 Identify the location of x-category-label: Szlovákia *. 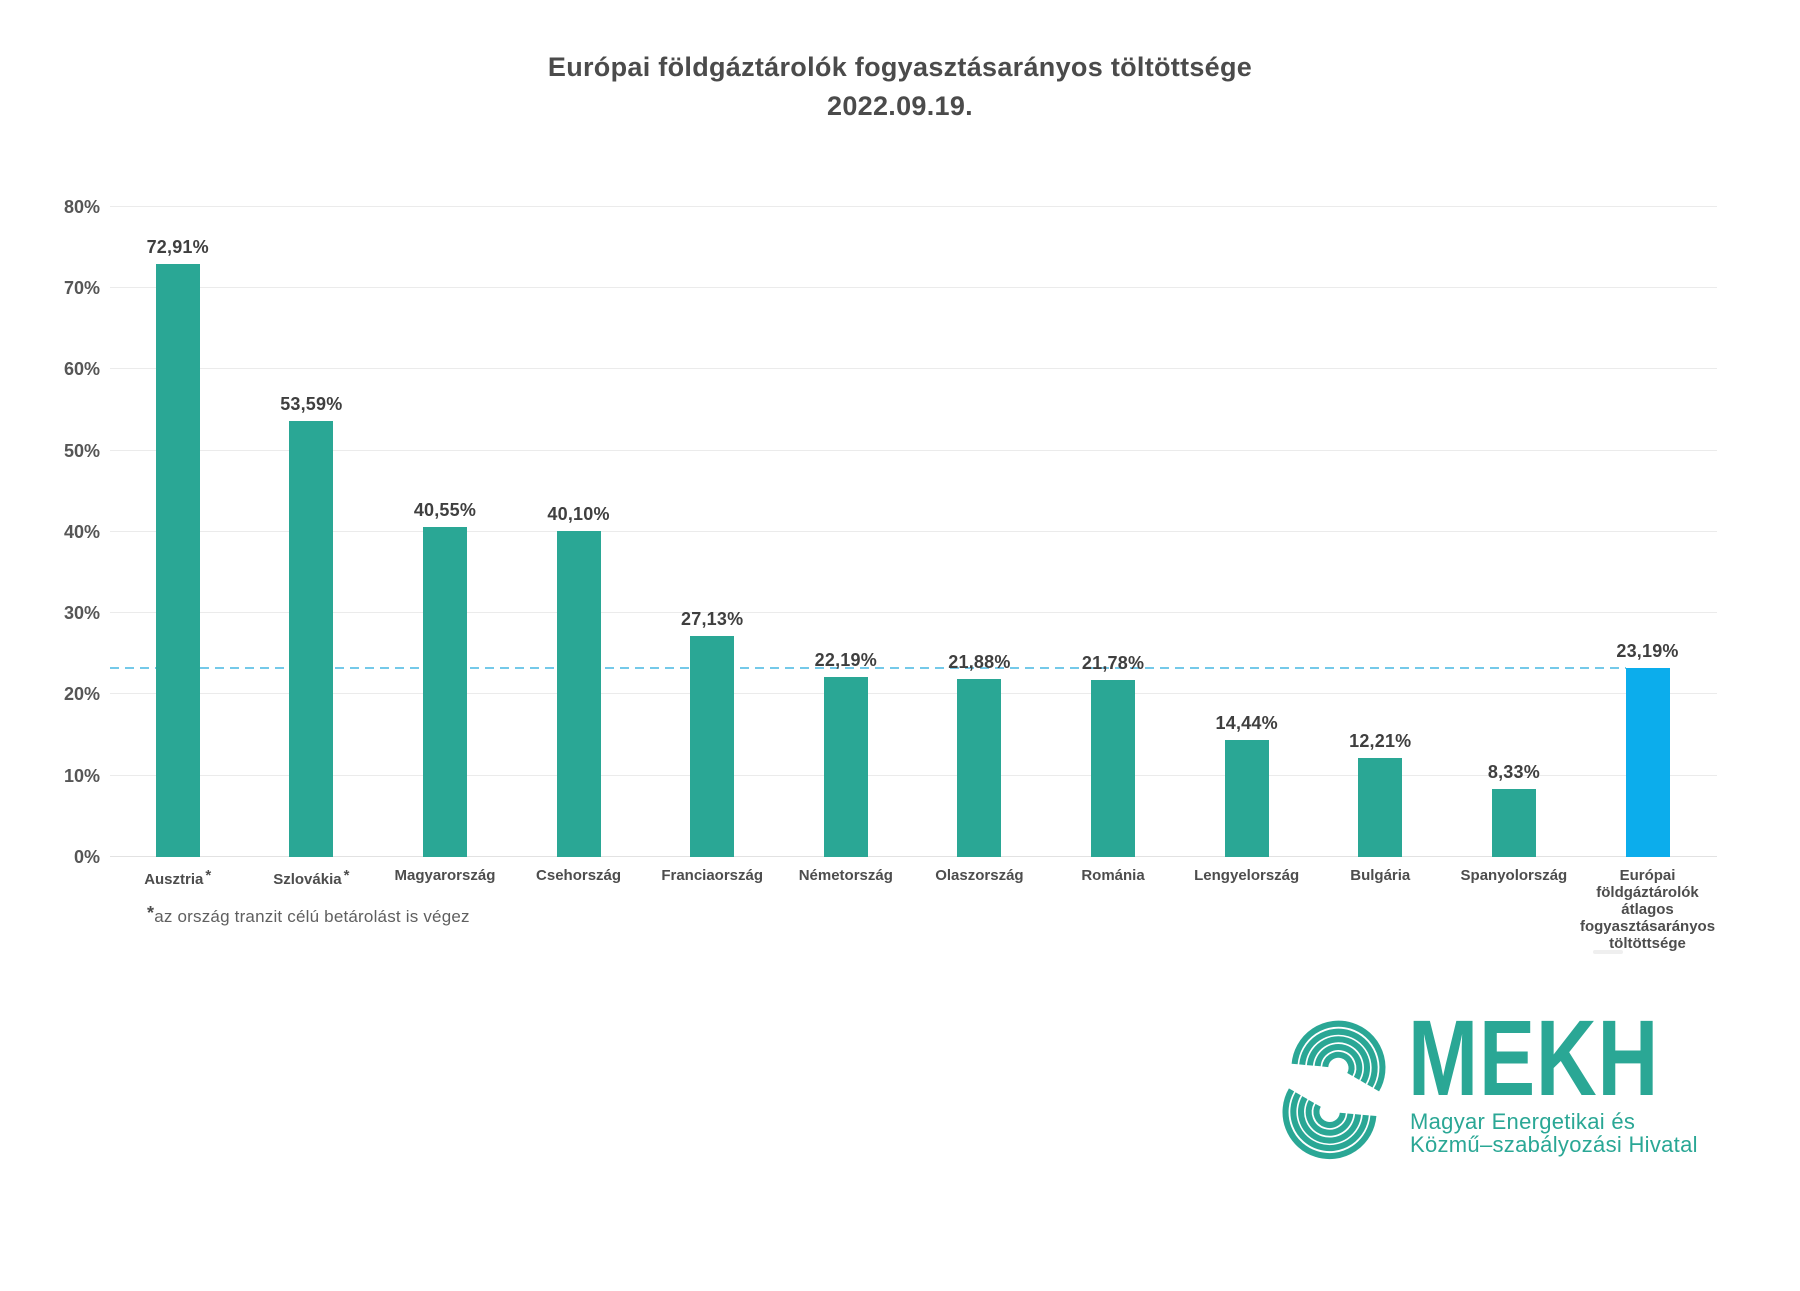
(311, 877).